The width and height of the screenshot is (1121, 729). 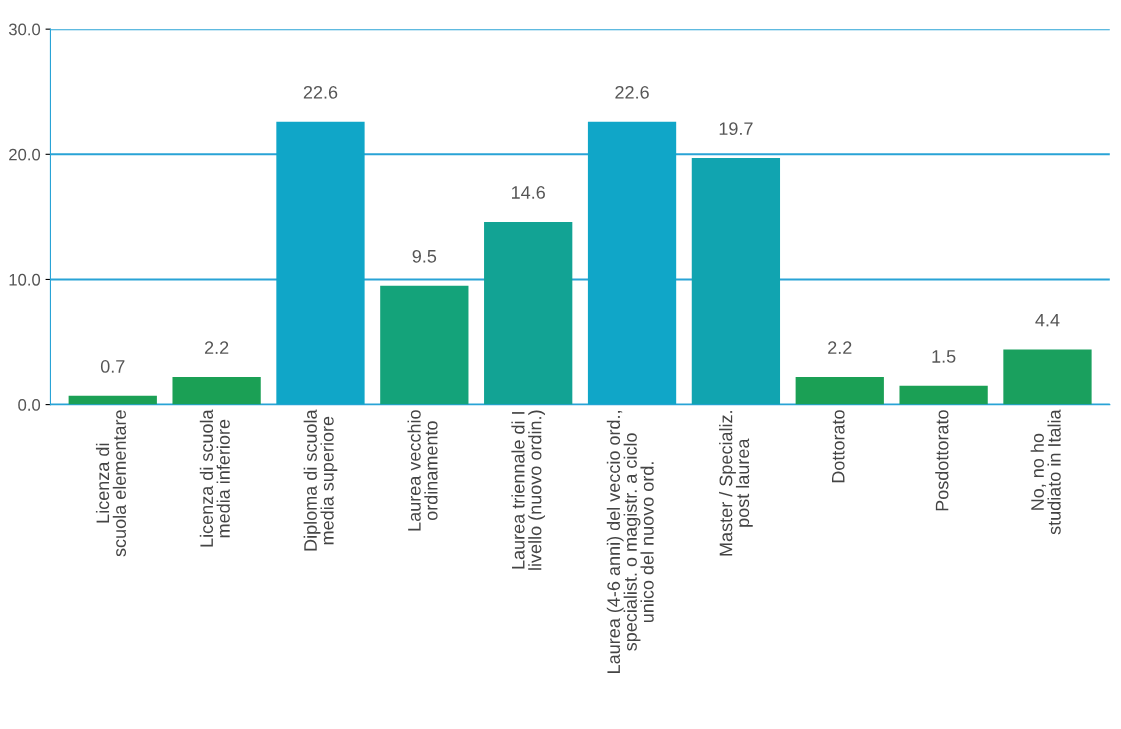 What do you see at coordinates (29, 405) in the screenshot?
I see `y-tick-label: 0.0` at bounding box center [29, 405].